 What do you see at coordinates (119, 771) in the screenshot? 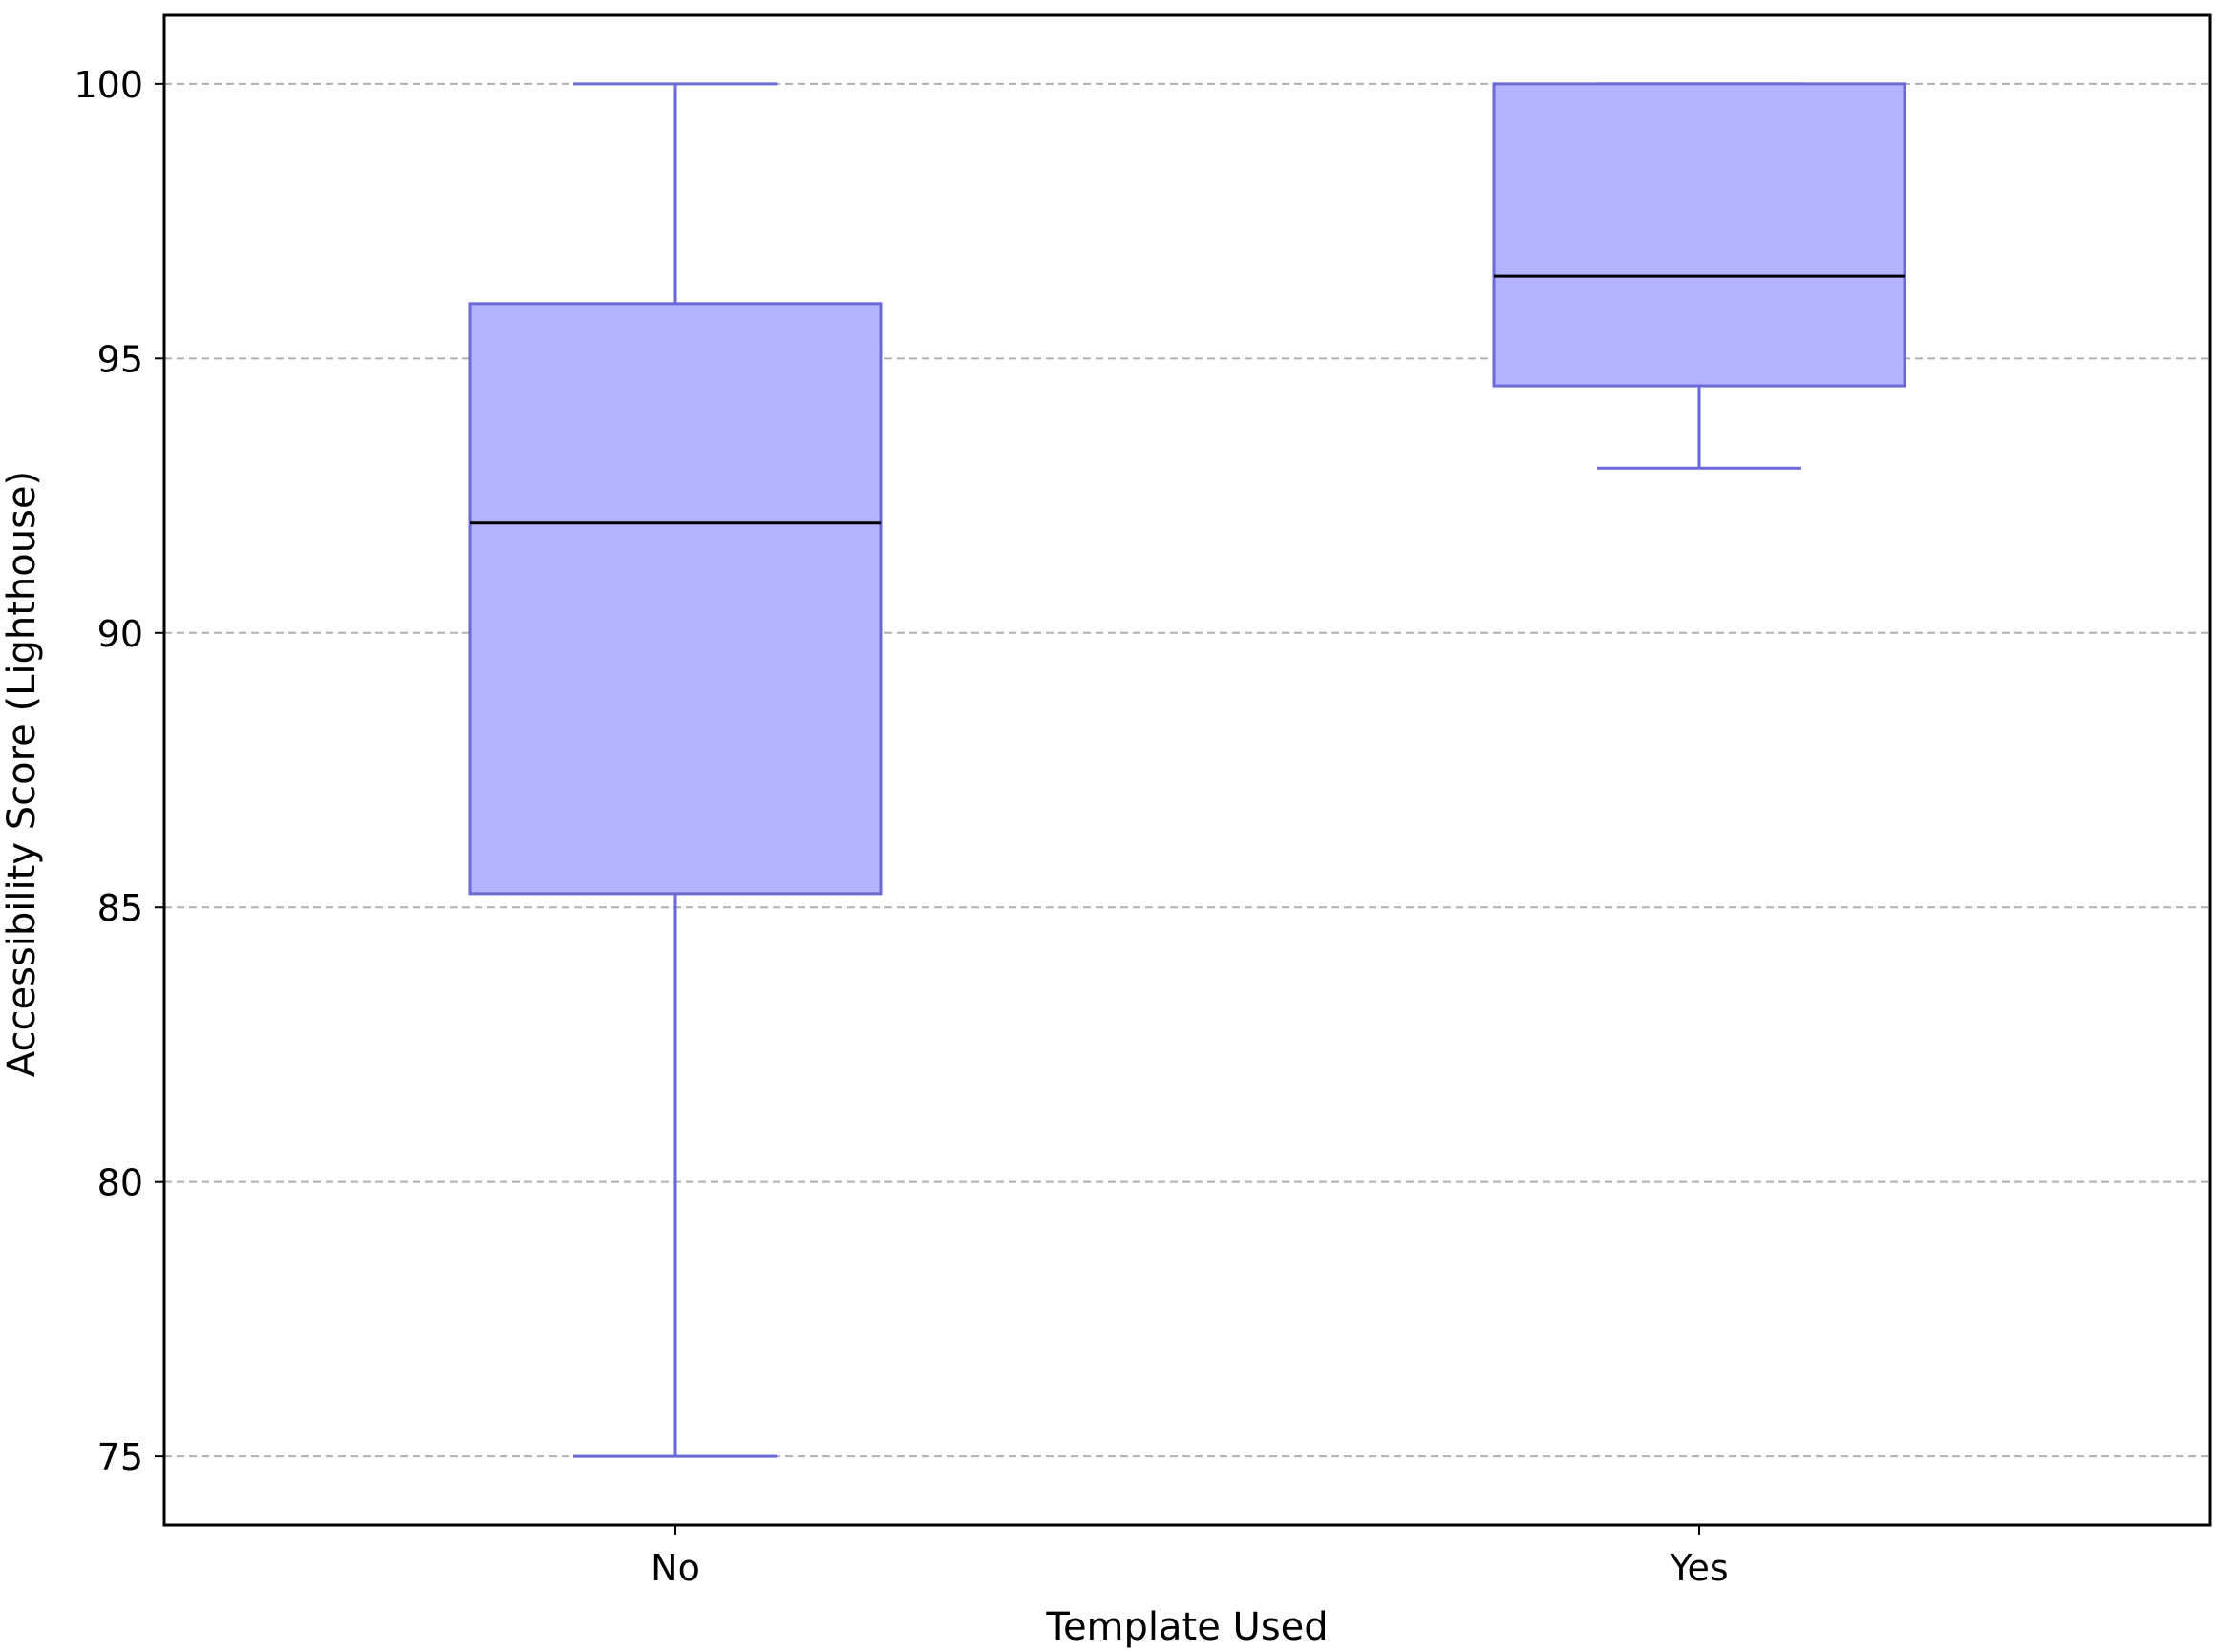
I see `y-axis-ticks: 75 80 85 90 95 100` at bounding box center [119, 771].